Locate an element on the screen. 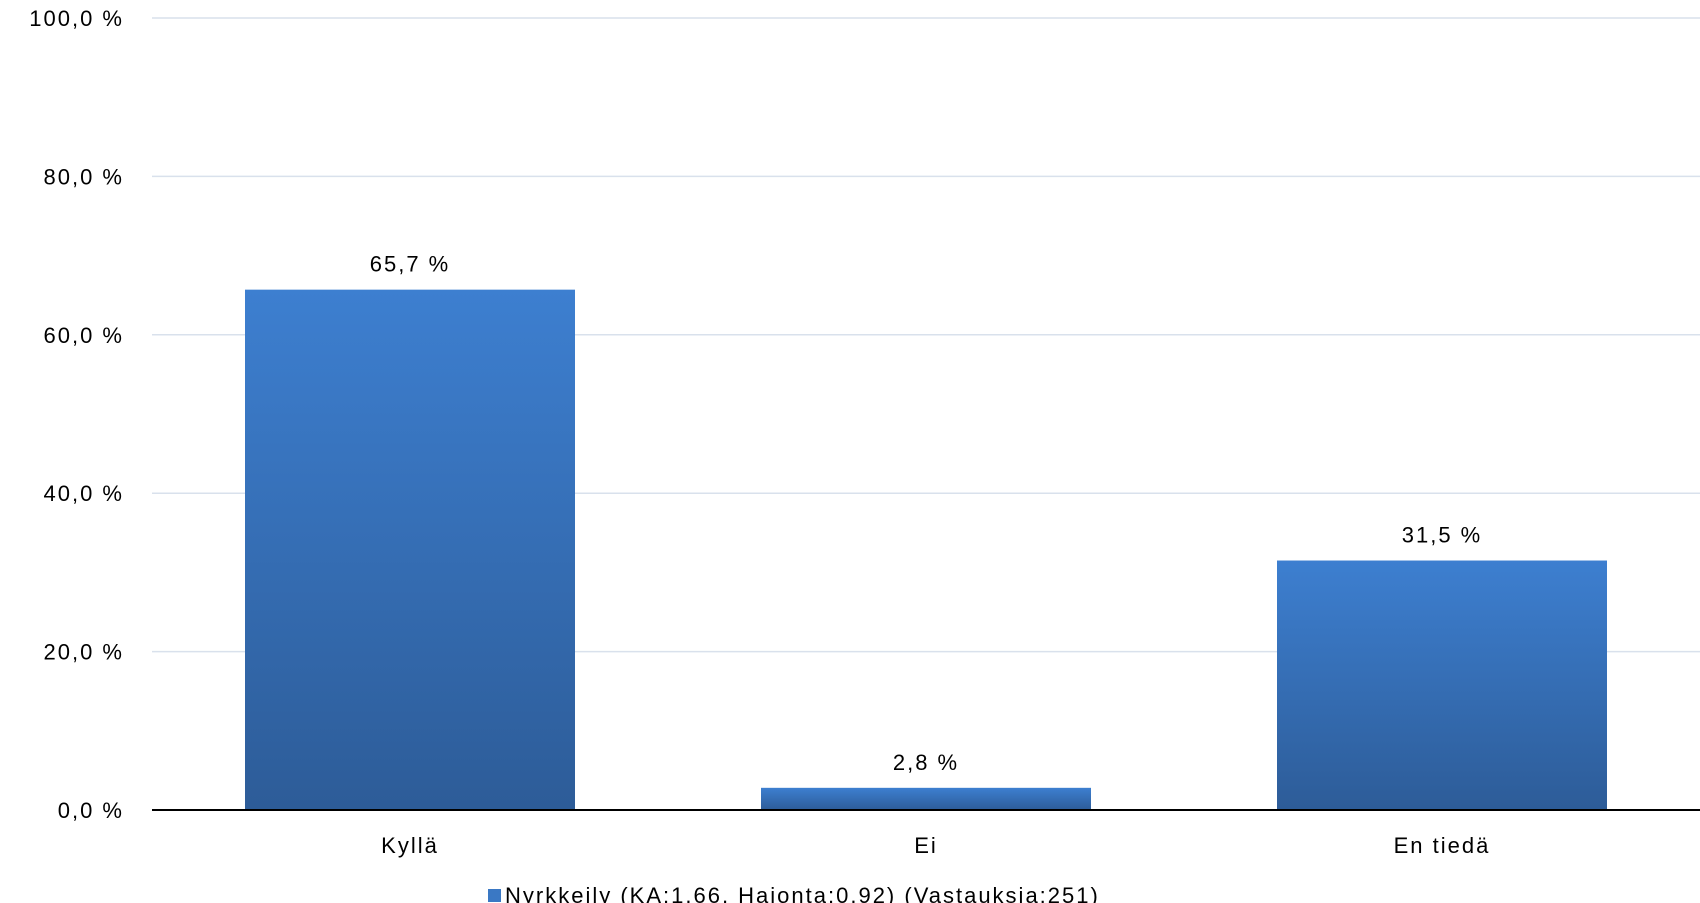  y-tick-label: 80,0 % is located at coordinates (84, 176).